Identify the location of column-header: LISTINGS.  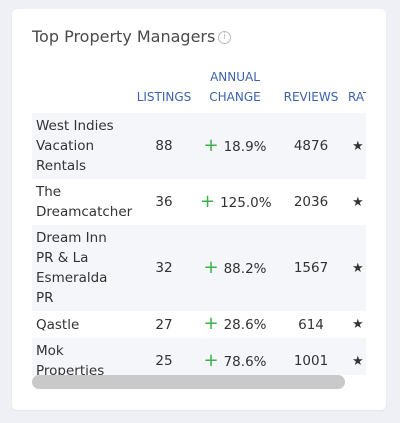
(164, 97).